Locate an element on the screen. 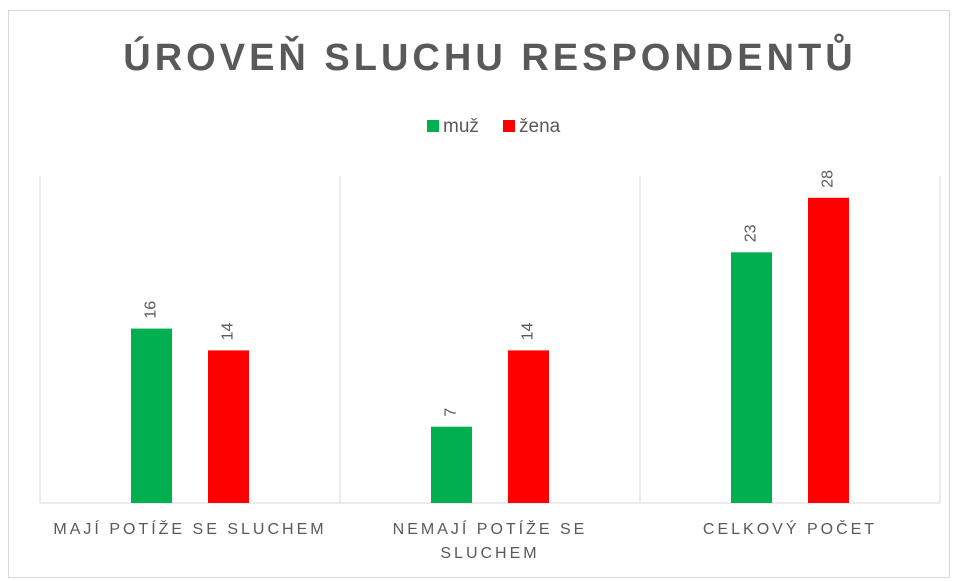 This screenshot has width=957, height=581. data-label: 28 is located at coordinates (828, 179).